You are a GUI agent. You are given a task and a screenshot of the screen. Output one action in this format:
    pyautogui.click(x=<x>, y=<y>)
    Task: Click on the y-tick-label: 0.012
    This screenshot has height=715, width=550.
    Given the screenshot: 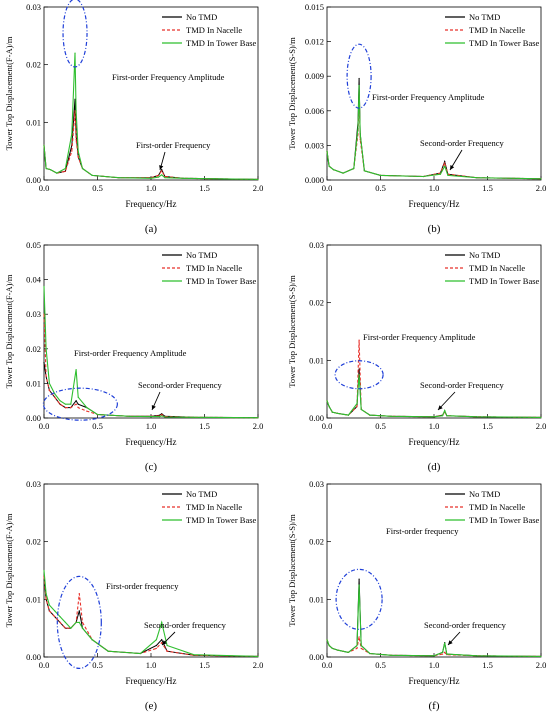 What is the action you would take?
    pyautogui.click(x=314, y=42)
    